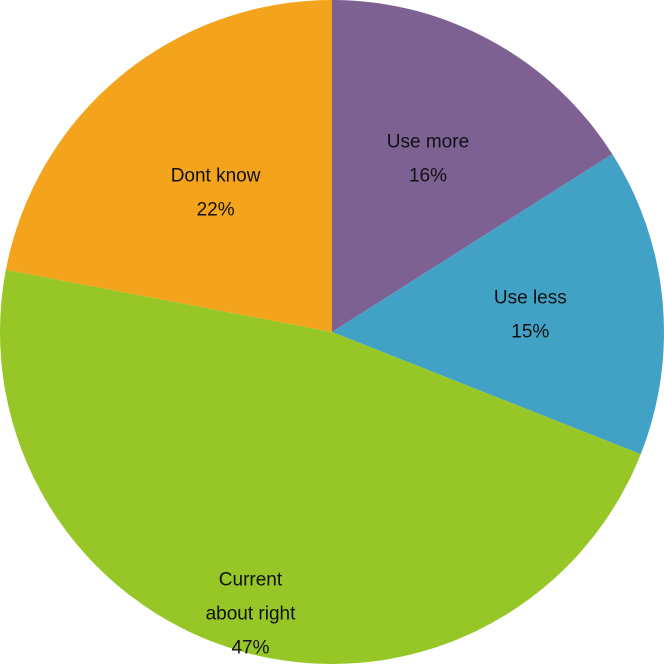 The width and height of the screenshot is (664, 665). Describe the element at coordinates (428, 158) in the screenshot. I see `slice-label: Use more 16%` at that location.